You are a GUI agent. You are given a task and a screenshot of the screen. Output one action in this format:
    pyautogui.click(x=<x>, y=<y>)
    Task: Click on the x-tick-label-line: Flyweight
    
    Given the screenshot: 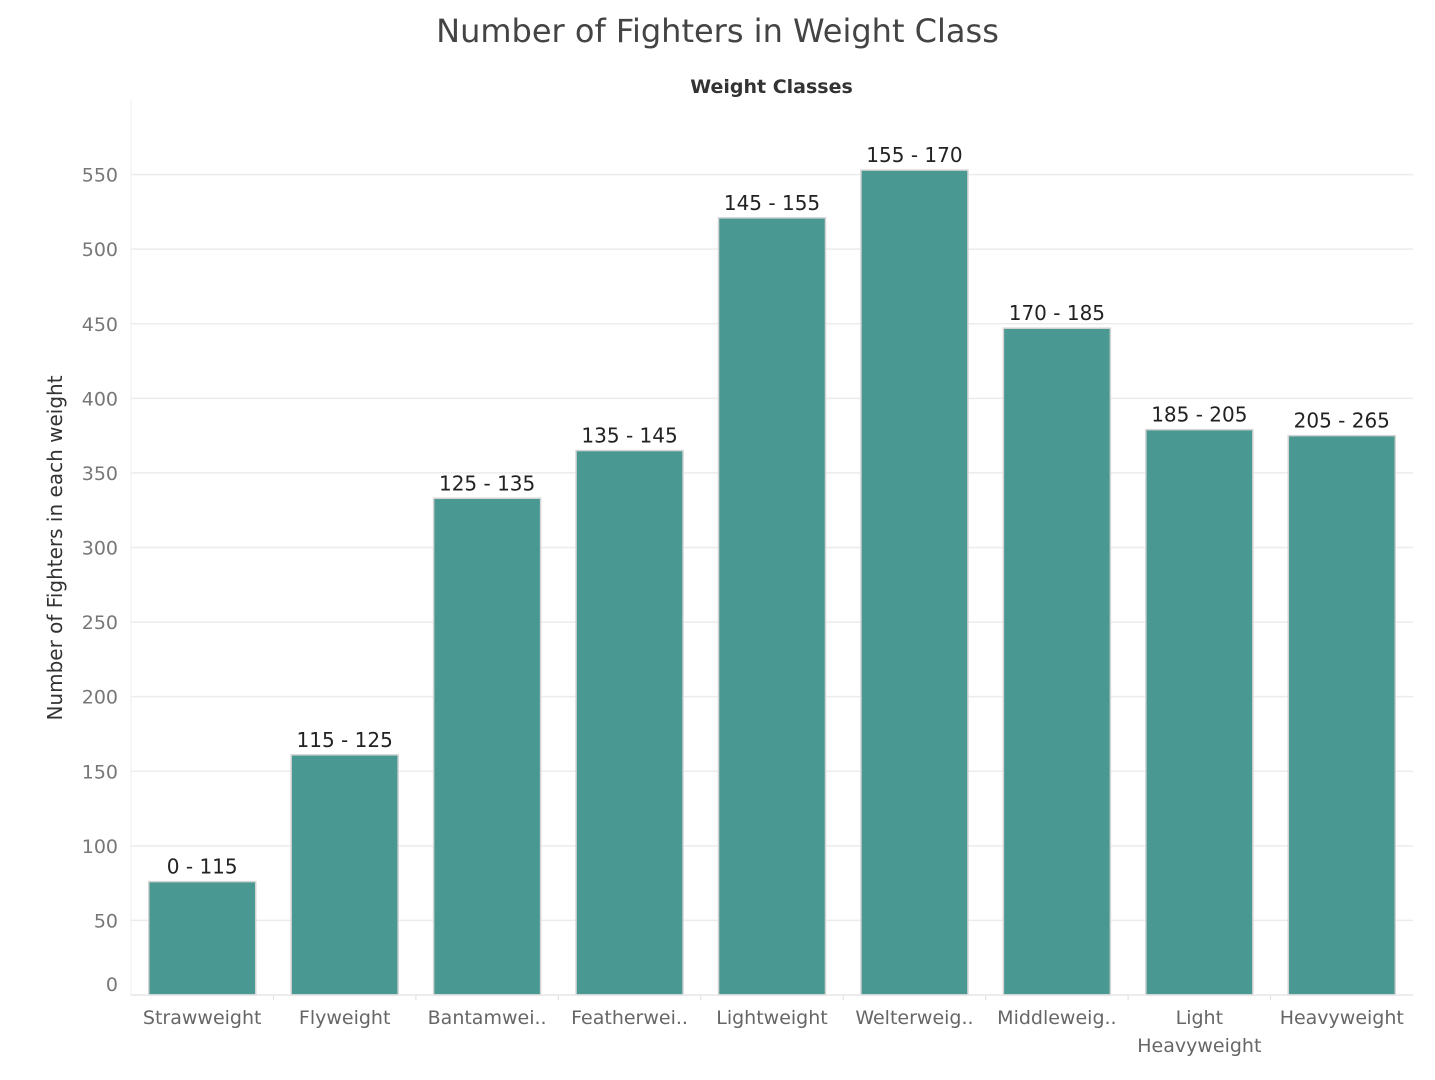 What is the action you would take?
    pyautogui.click(x=345, y=1018)
    